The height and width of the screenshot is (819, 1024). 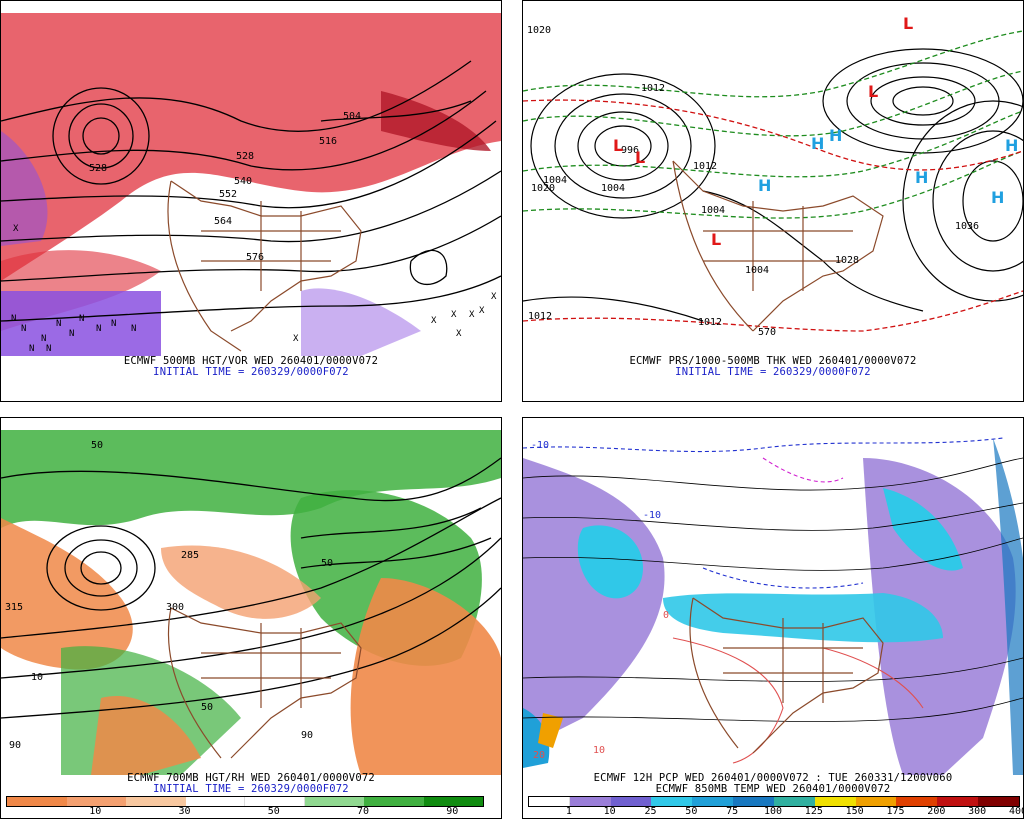 I want to click on temp-label: 20, so click(x=539, y=755).